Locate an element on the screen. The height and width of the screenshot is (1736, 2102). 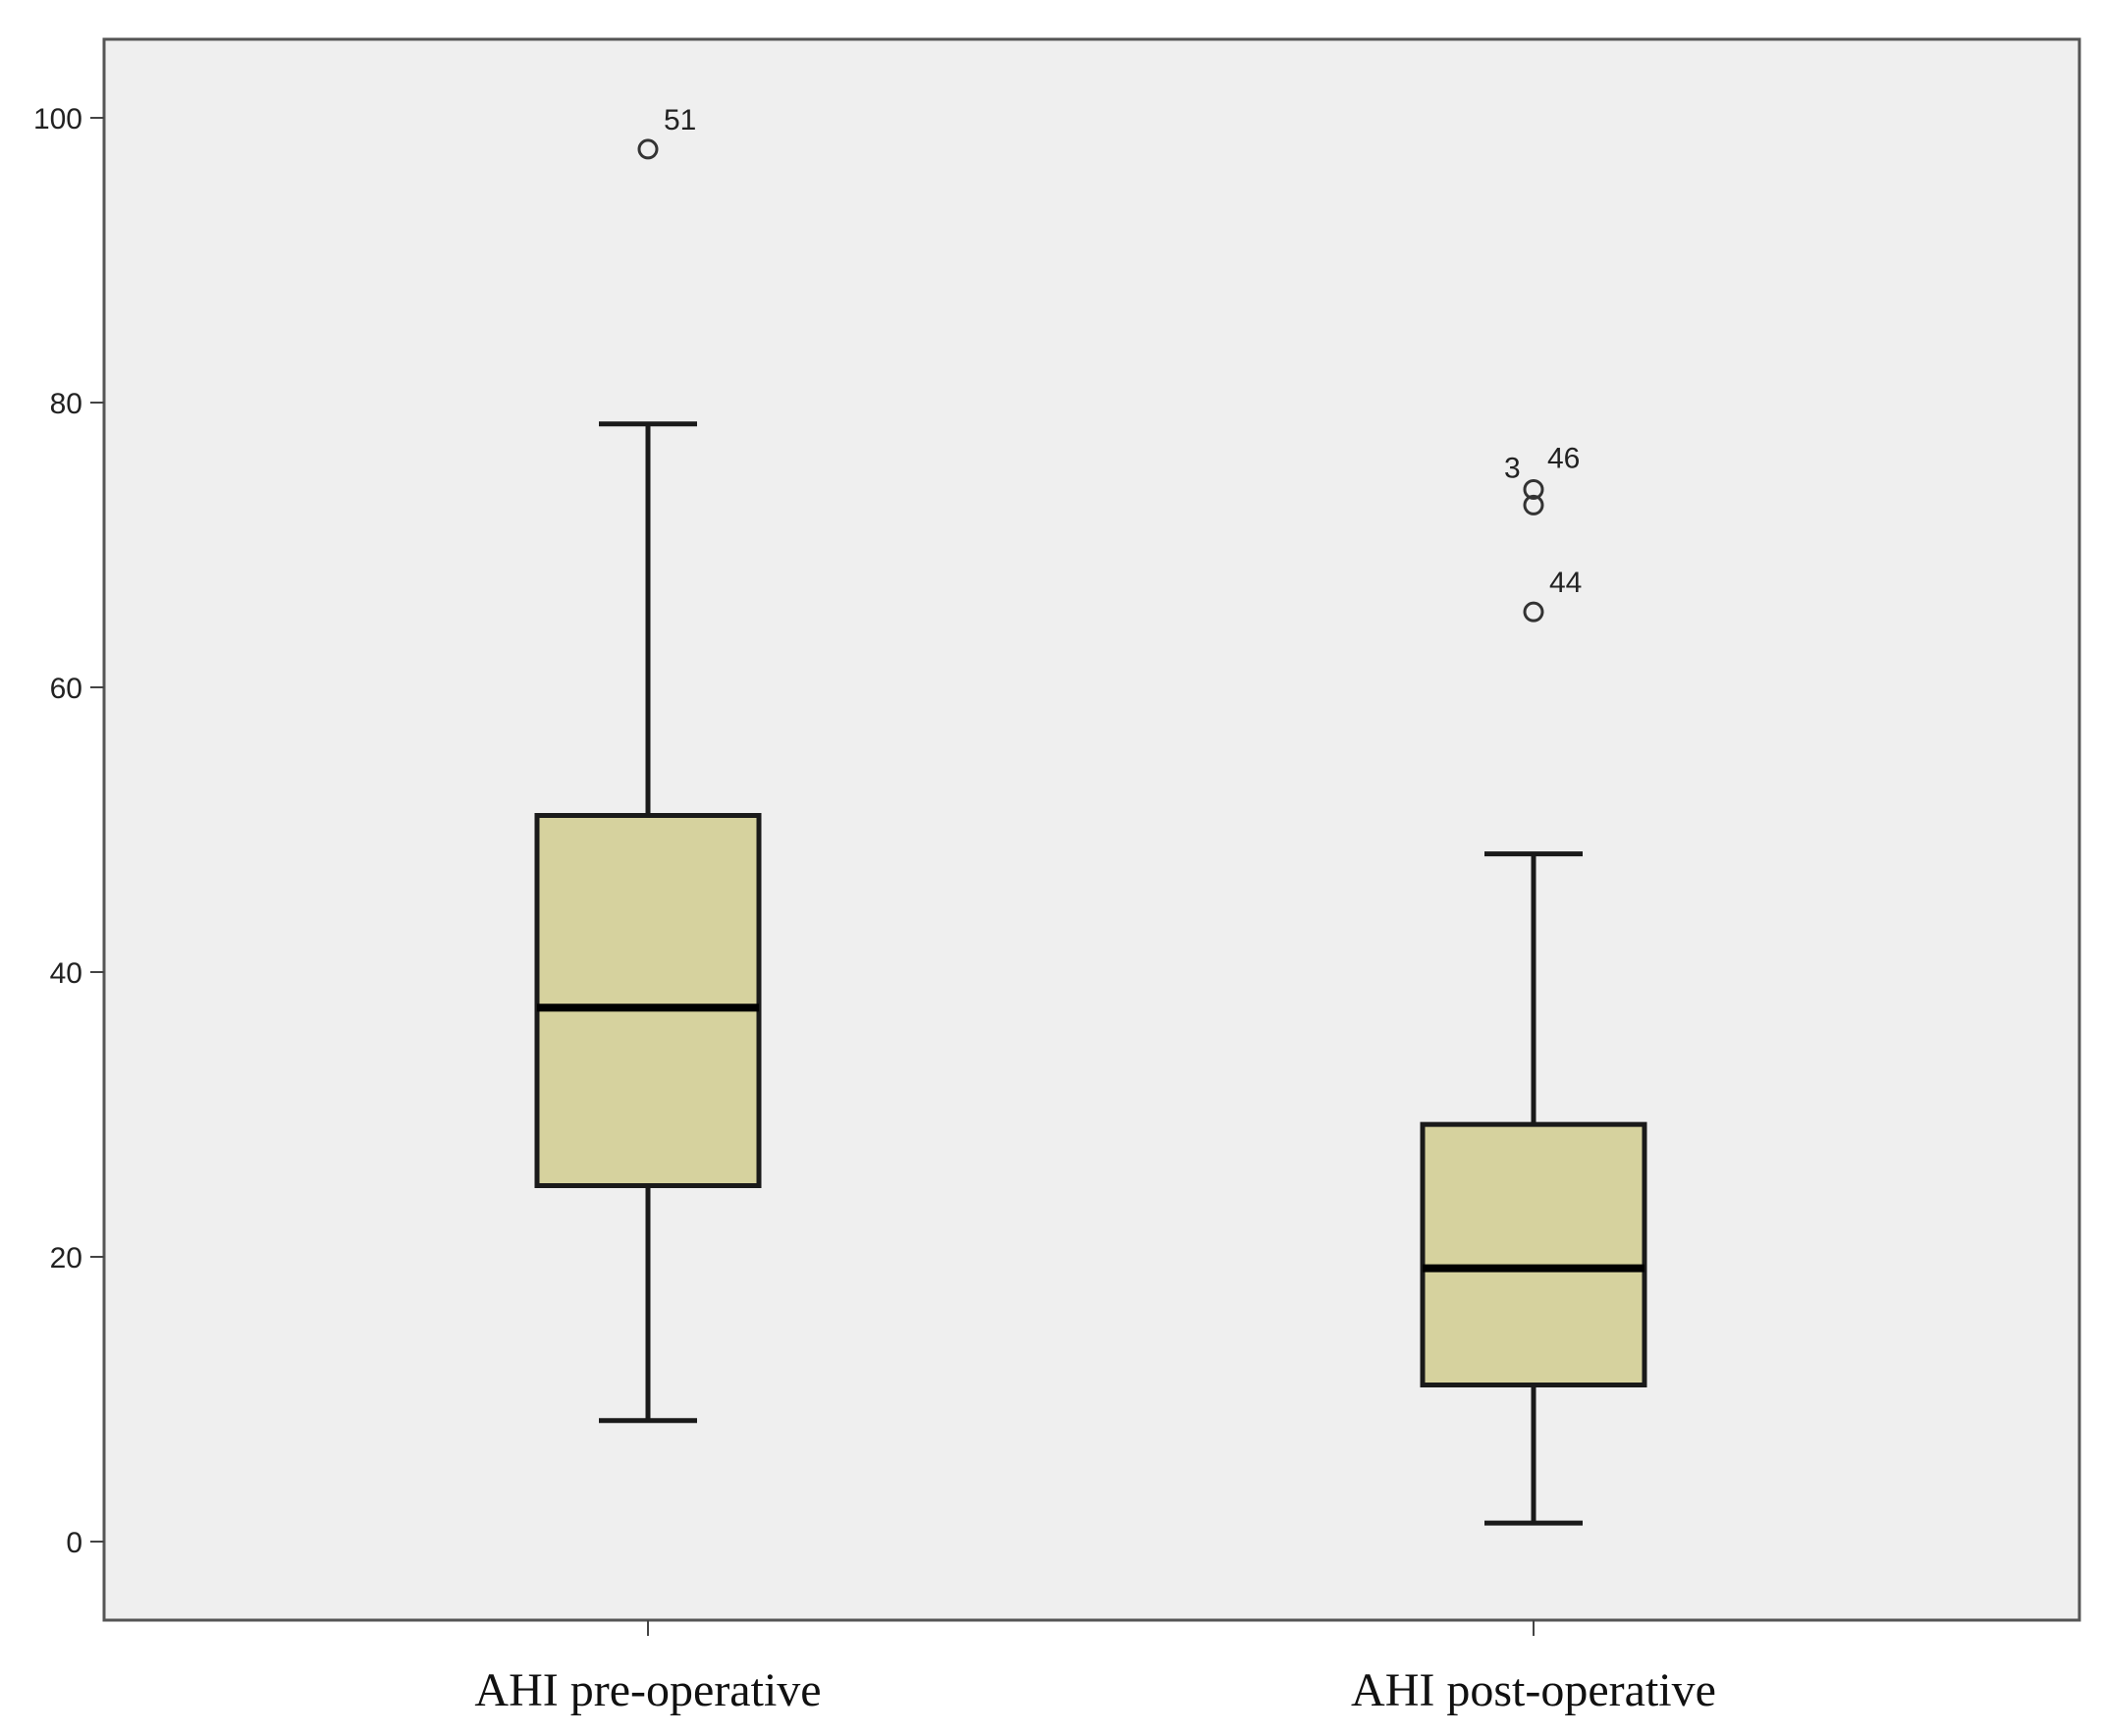
x-axis: AHI pre-operative AHI post-operative is located at coordinates (1095, 1668).